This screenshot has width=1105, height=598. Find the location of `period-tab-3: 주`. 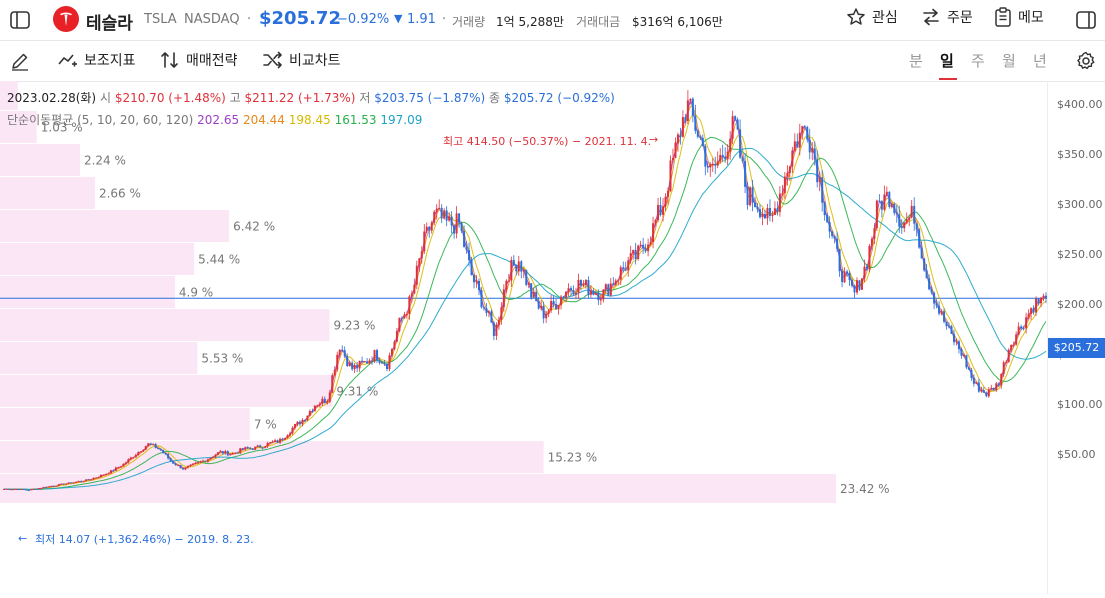

period-tab-3: 주 is located at coordinates (978, 61).